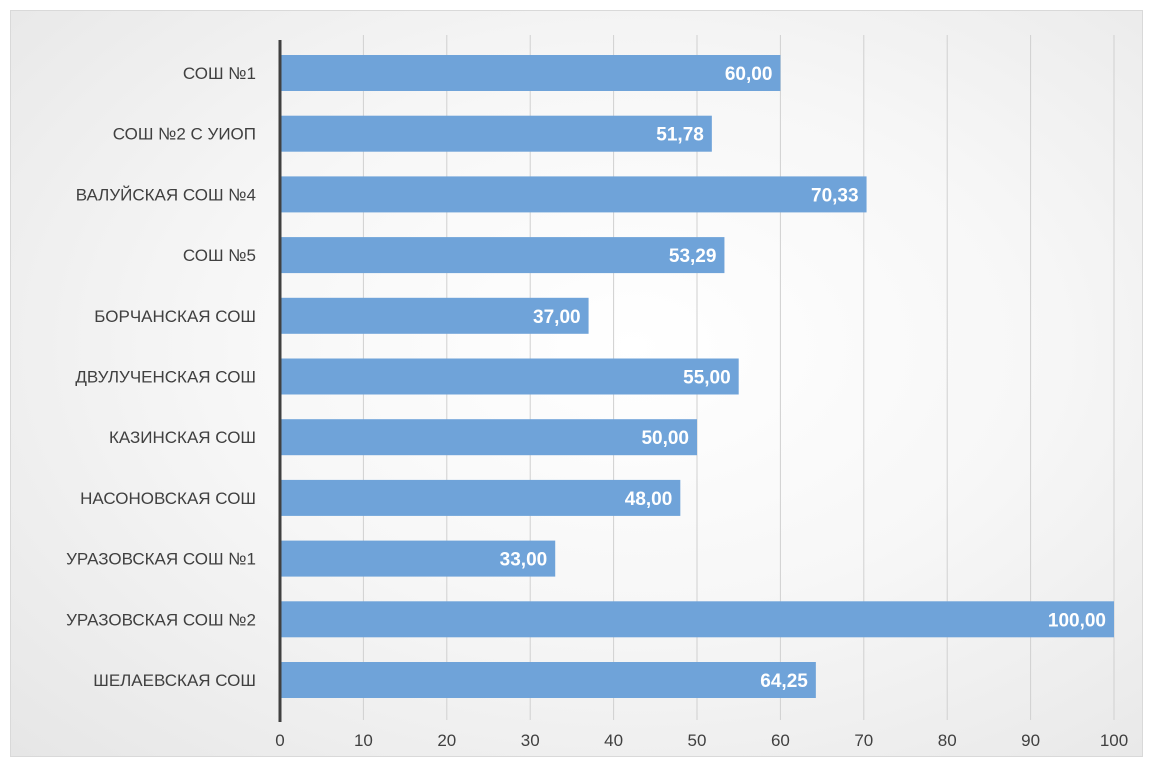 This screenshot has height=761, width=1151. I want to click on category-label: СОШ №2 С УИОП, so click(184, 134).